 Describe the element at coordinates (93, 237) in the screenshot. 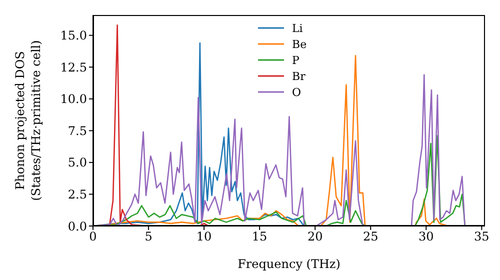

I see `x-tick-label: 0` at that location.